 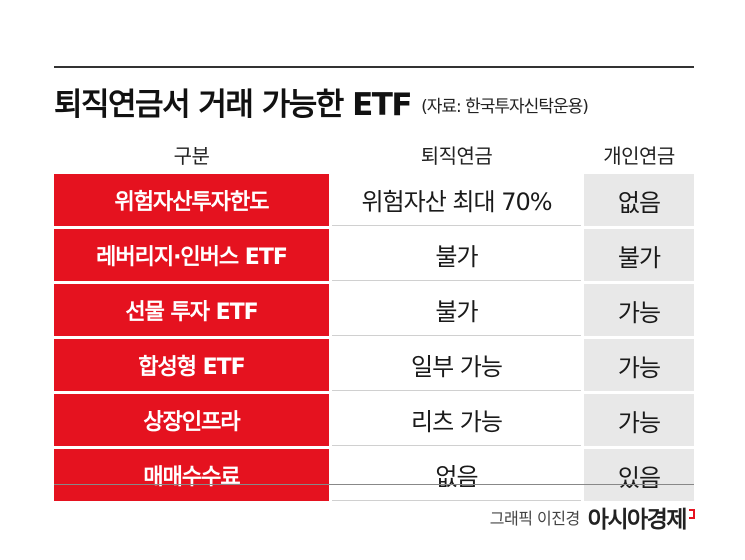 What do you see at coordinates (456, 365) in the screenshot?
I see `row-retirement-value: 일부 가능` at bounding box center [456, 365].